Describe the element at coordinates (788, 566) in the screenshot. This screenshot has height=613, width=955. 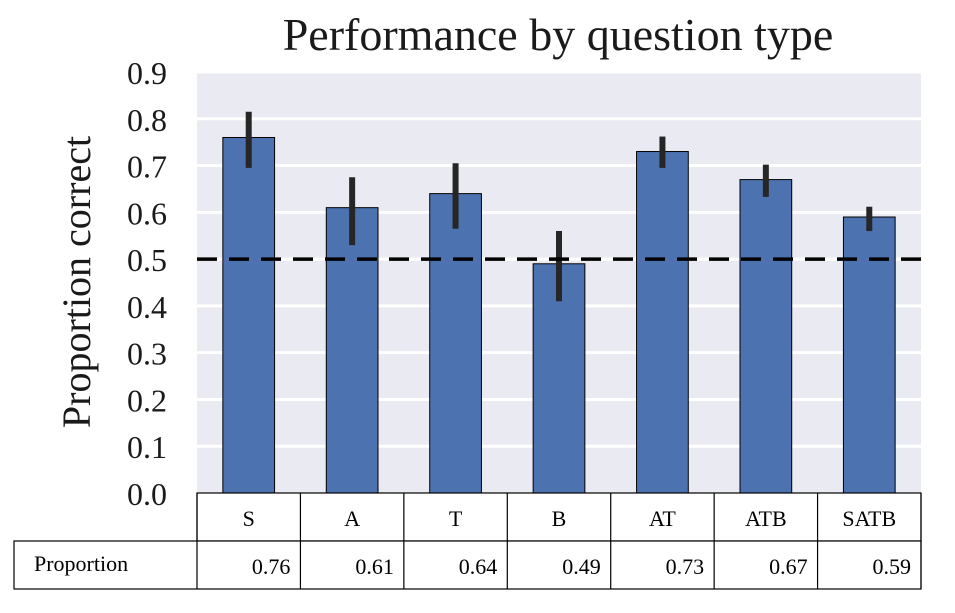
I see `table-cell-value: 0.67` at that location.